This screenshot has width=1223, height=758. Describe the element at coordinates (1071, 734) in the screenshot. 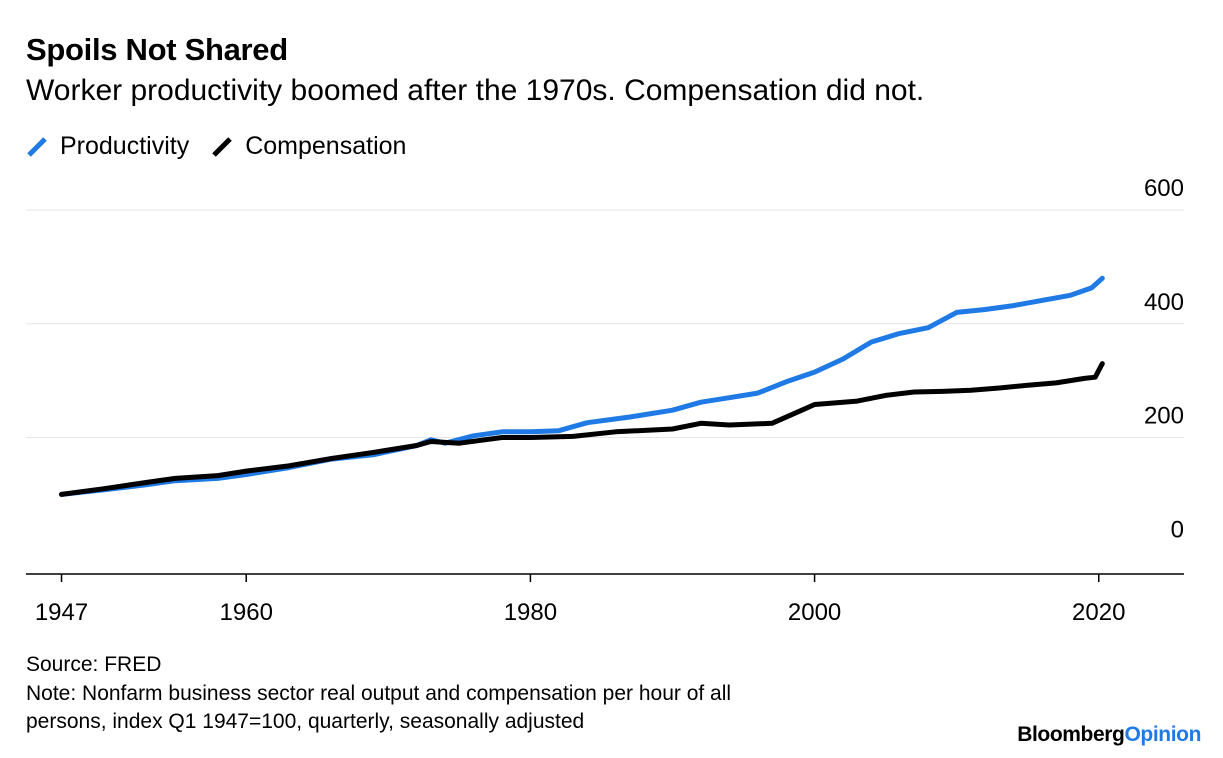

I see `logo-part-bloomberg: Bloomberg` at that location.